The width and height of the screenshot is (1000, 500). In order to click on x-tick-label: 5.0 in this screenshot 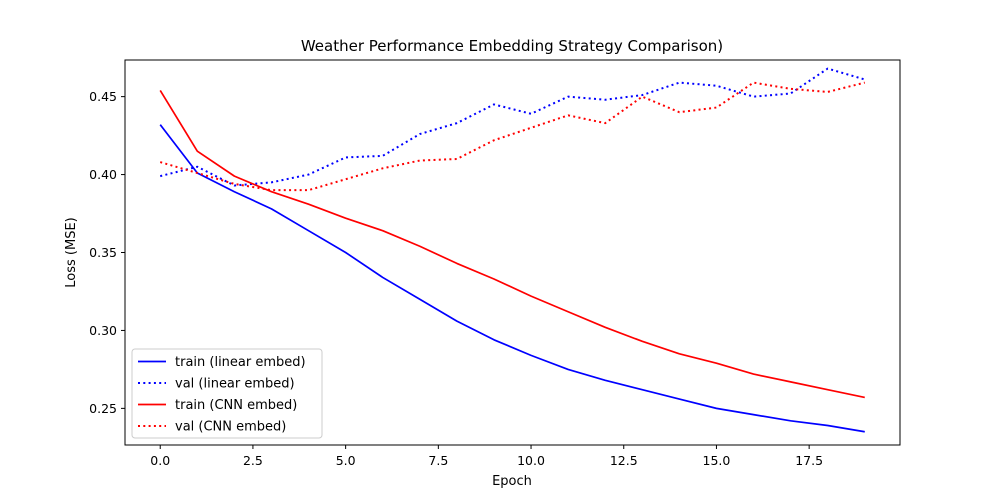, I will do `click(346, 460)`.